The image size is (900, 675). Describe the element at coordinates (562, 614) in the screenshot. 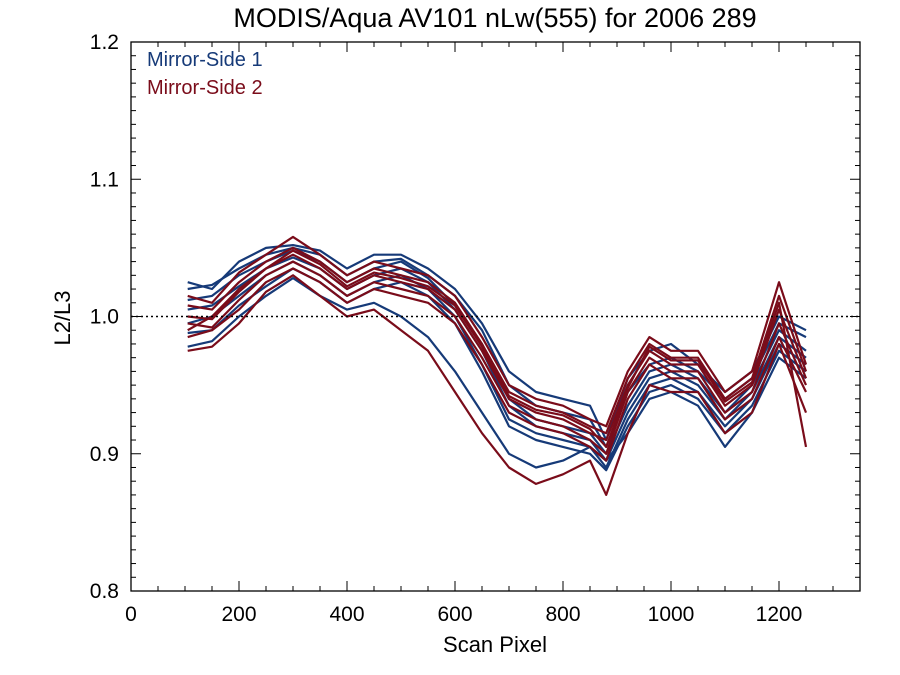

I see `x-tick-label: 800` at that location.